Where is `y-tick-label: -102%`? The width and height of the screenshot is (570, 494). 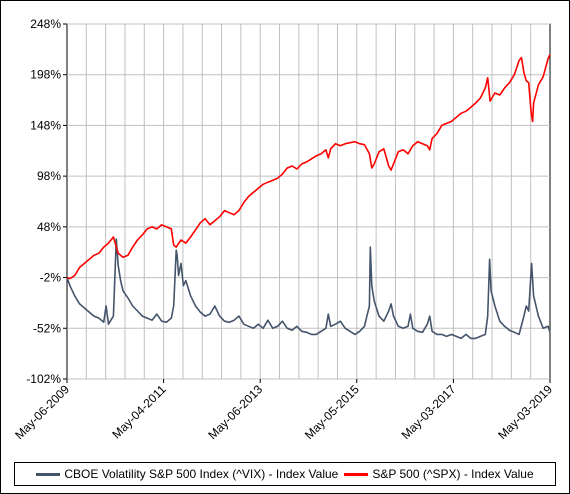 y-tick-label: -102% is located at coordinates (43, 379).